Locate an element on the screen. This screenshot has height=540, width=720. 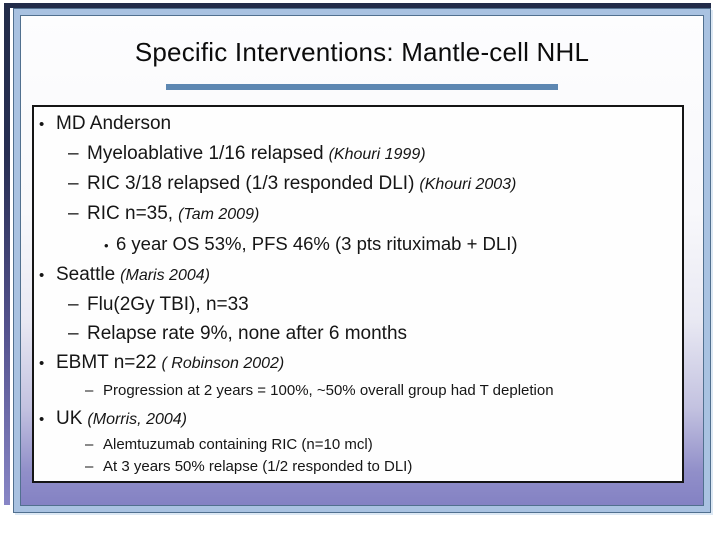
bullet-line: • Seattle (Maris 2004) is located at coordinates (358, 275).